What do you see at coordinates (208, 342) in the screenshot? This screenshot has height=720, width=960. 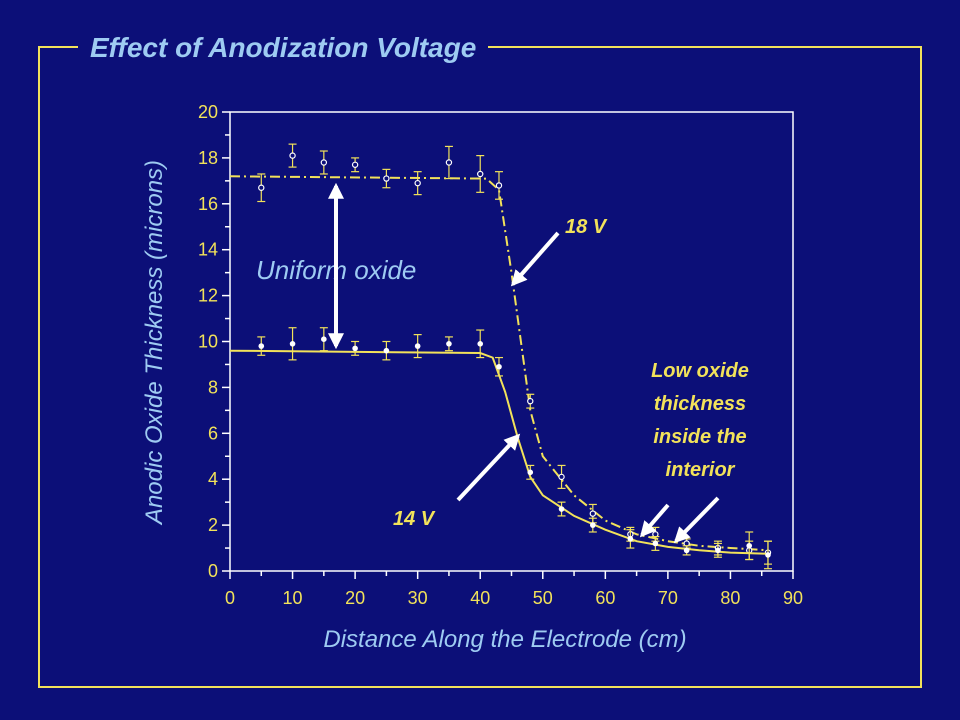 I see `y-tick-label: 10` at bounding box center [208, 342].